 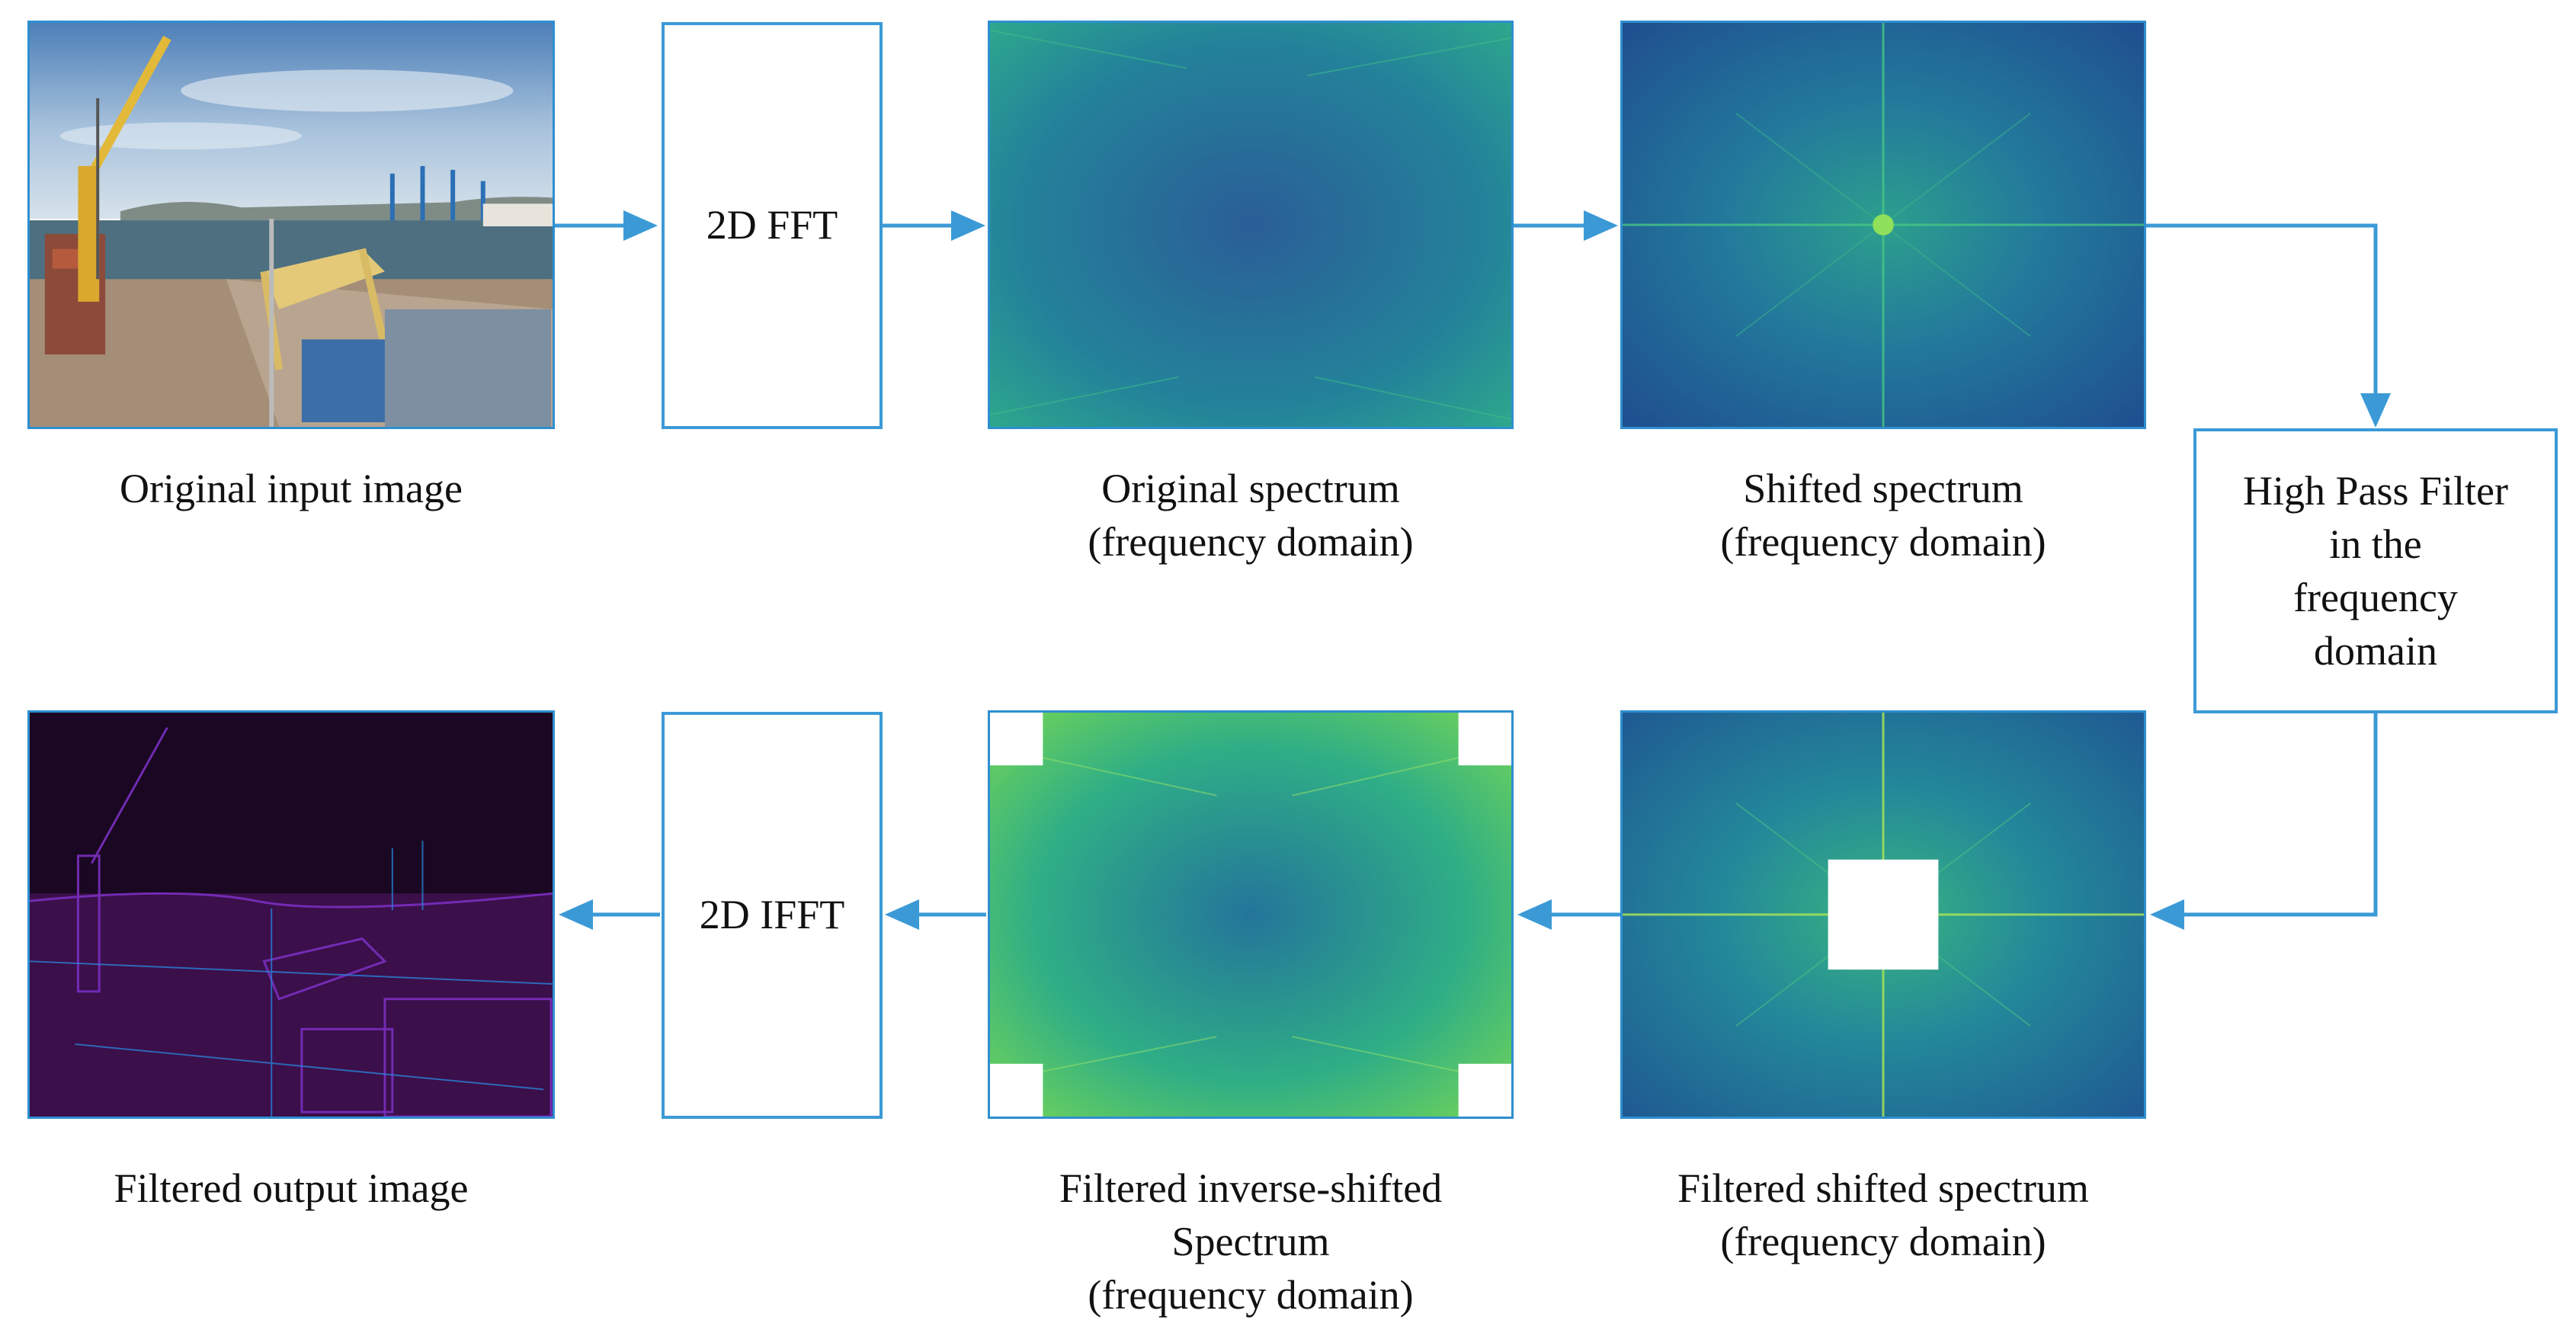 I want to click on original-spectrum-caption: Original spectrum (frequency domain), so click(x=1251, y=515).